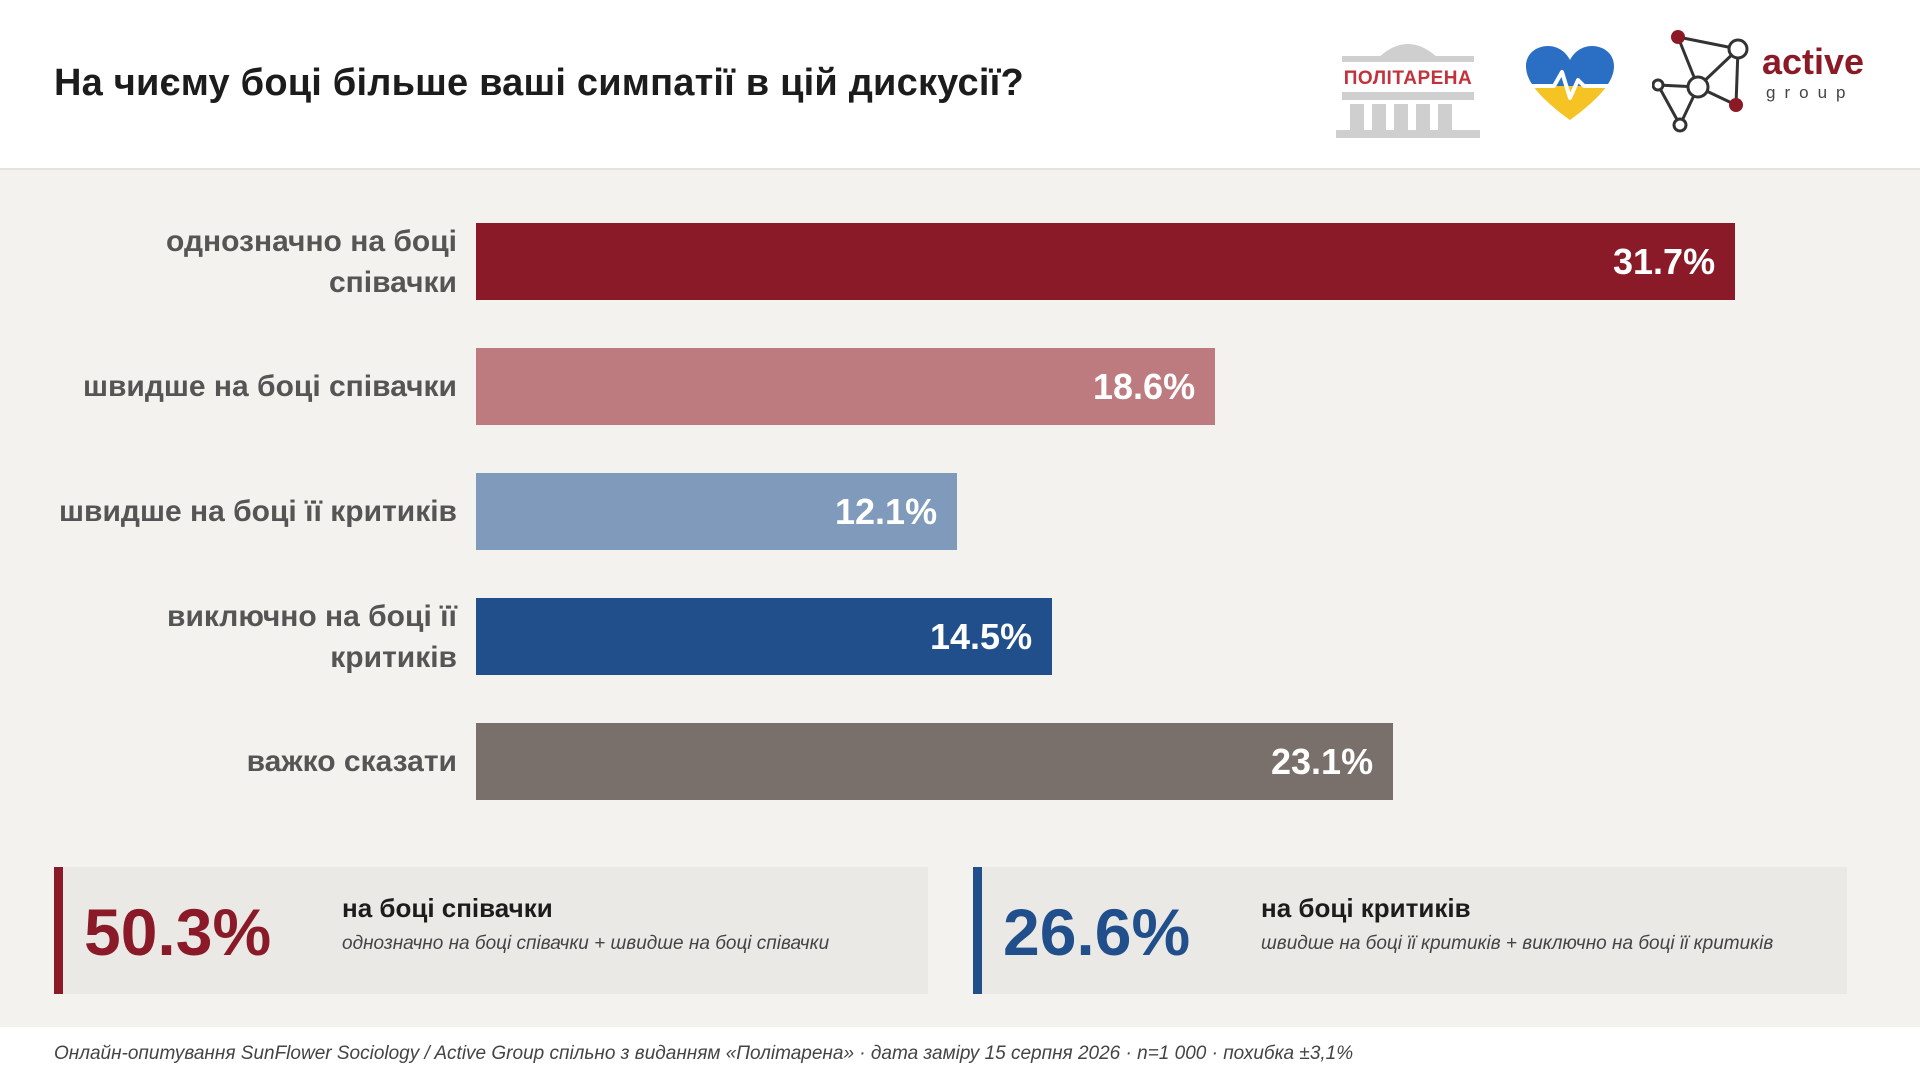  What do you see at coordinates (1810, 92) in the screenshot?
I see `group-wordmark: group` at bounding box center [1810, 92].